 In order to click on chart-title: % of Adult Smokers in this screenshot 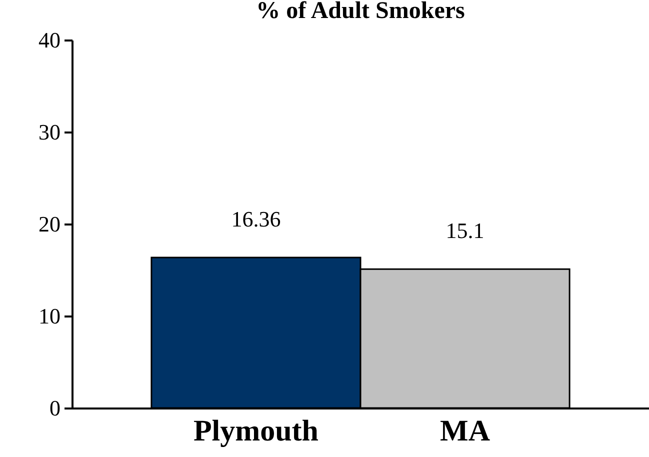, I will do `click(360, 12)`.